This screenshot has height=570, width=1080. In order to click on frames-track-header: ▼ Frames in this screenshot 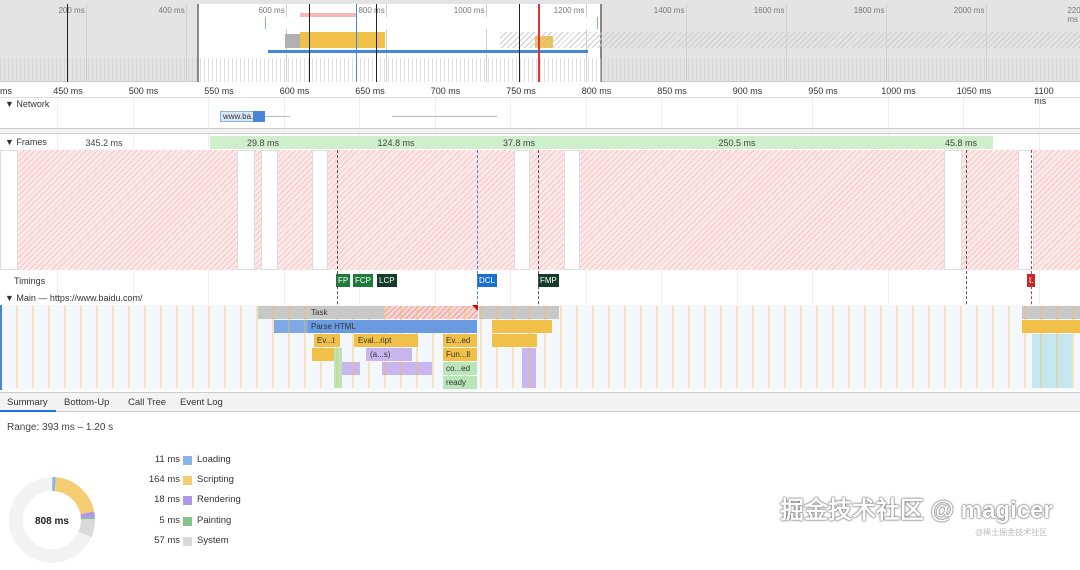, I will do `click(26, 142)`.